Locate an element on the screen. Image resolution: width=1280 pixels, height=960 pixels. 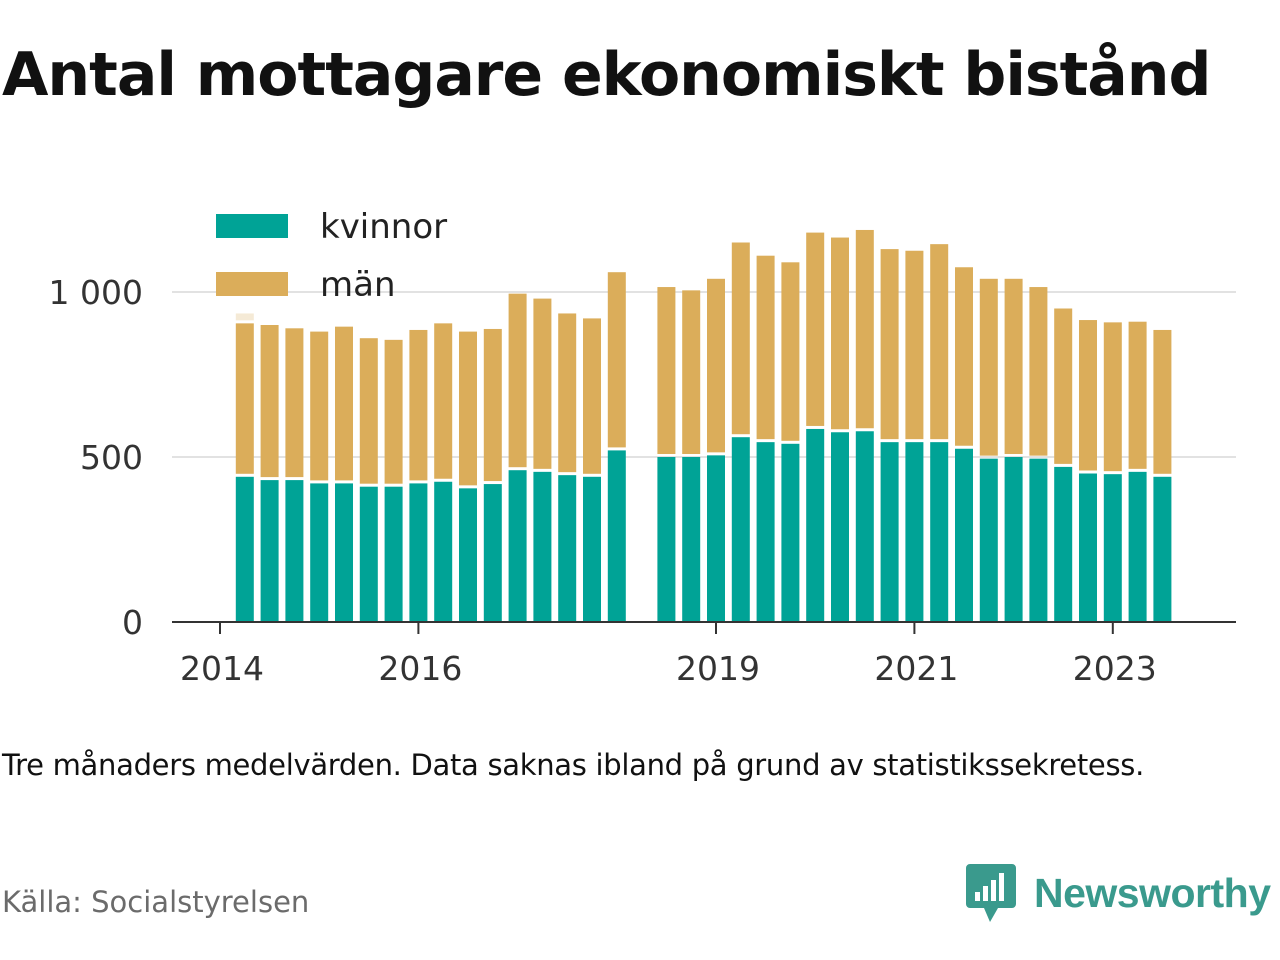
logo-text: Newsworthy is located at coordinates (1152, 892).